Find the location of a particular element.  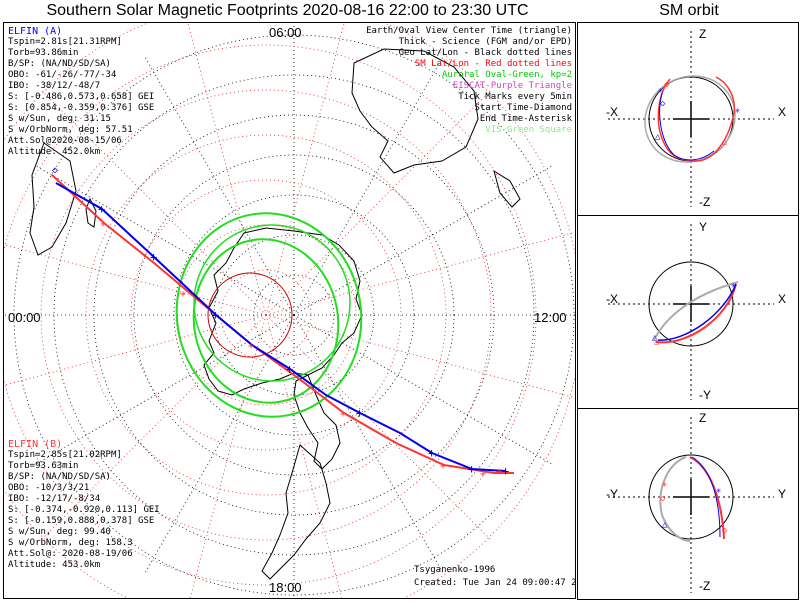

australia-coast is located at coordinates (415, 111).